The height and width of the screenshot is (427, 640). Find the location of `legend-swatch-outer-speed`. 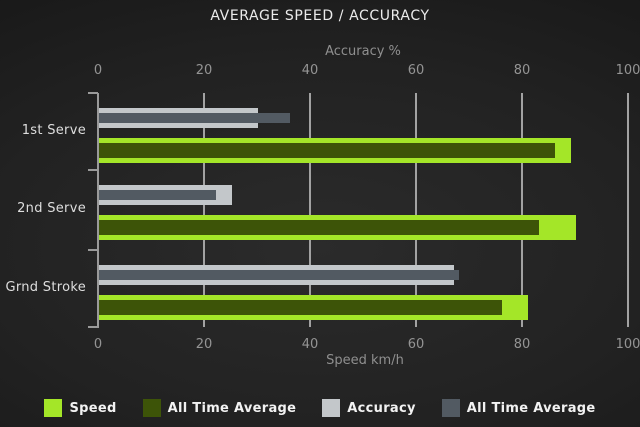

legend-swatch-outer-speed is located at coordinates (53, 408).